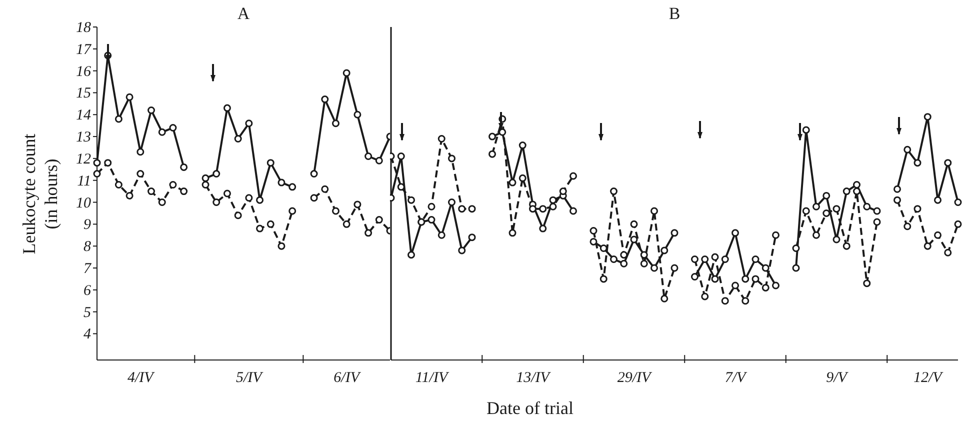  What do you see at coordinates (84, 203) in the screenshot?
I see `y-tick-label: 10` at bounding box center [84, 203].